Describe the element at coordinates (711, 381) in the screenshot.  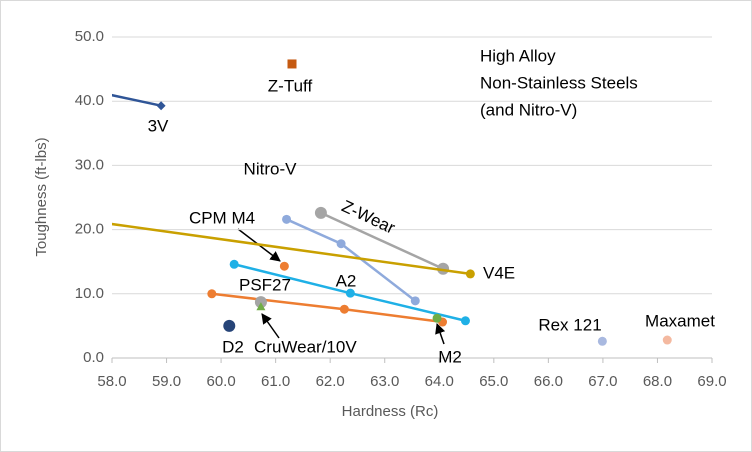
I see `x-tick-label: 69.0` at that location.